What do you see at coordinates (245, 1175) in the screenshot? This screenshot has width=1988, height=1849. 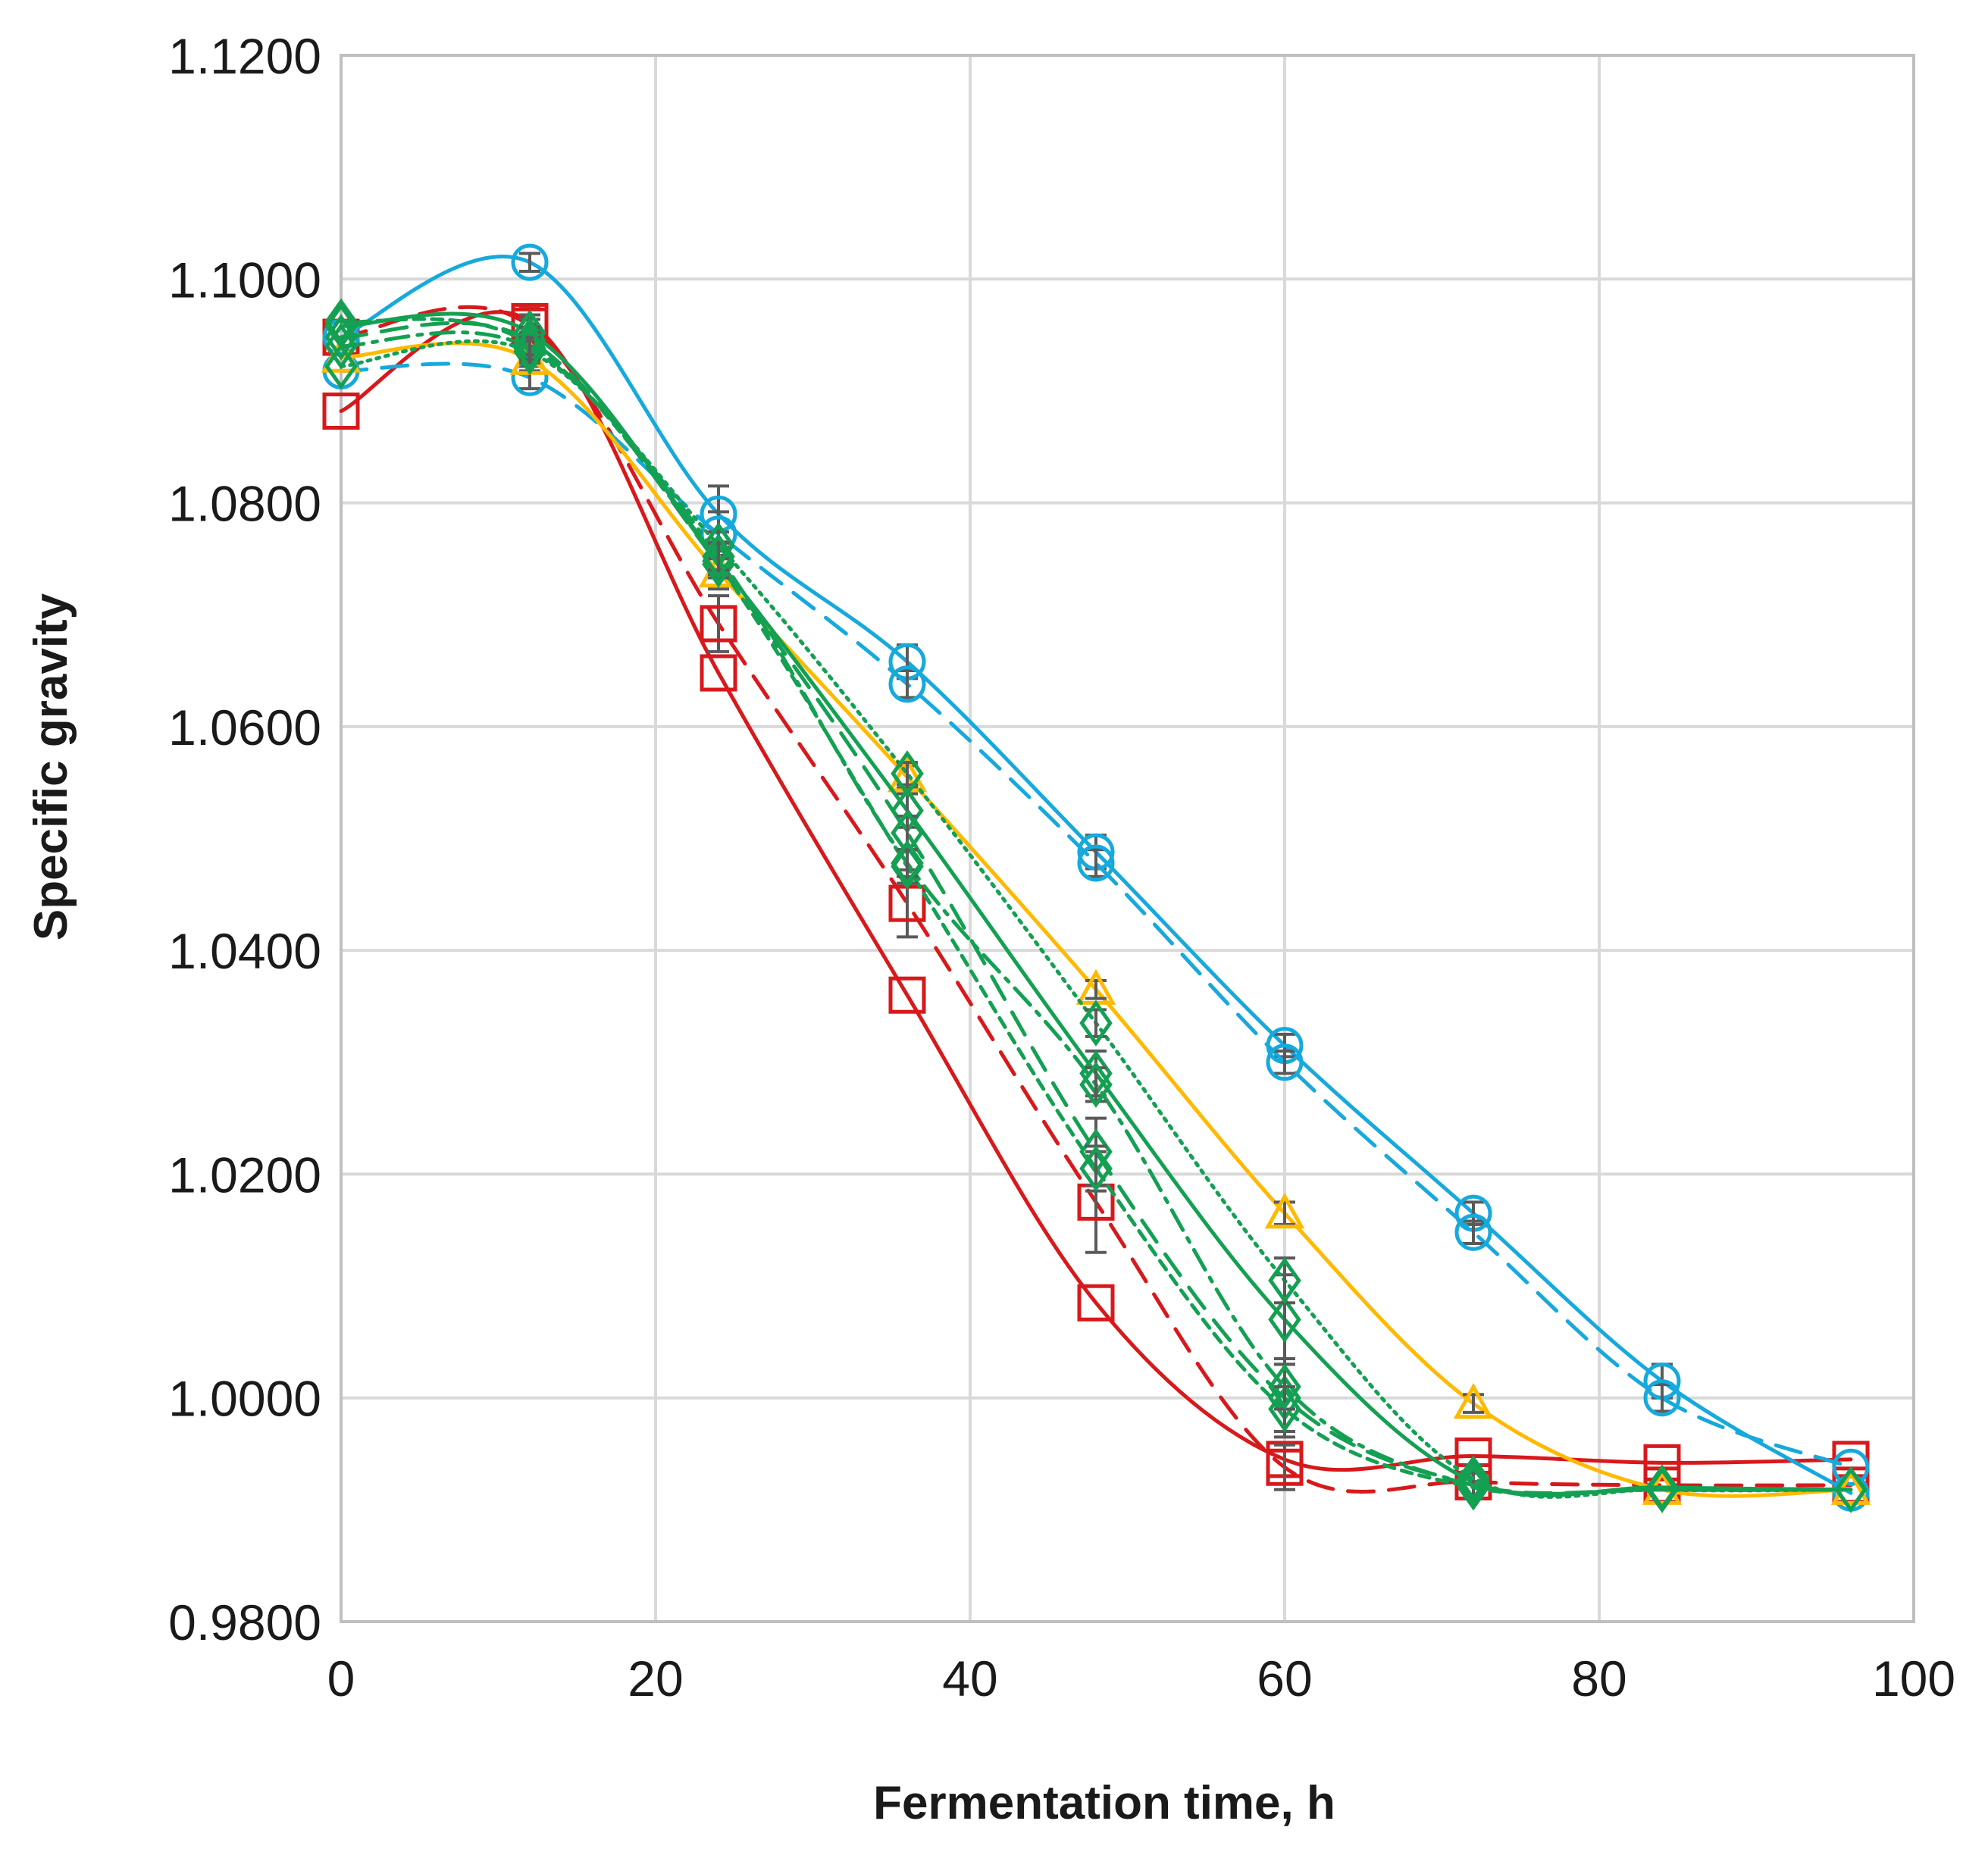 I see `y-tick-label: 1.0200` at bounding box center [245, 1175].